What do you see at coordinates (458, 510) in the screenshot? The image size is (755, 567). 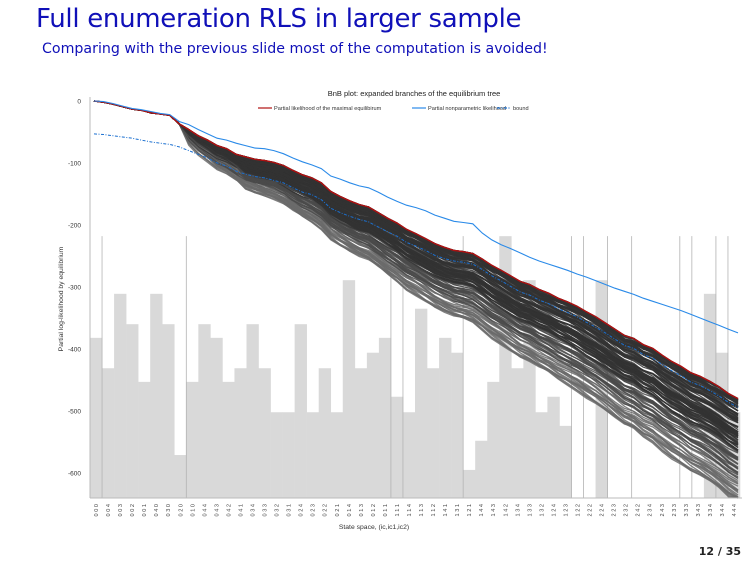 I see `x-tick-label: 1 3 1` at bounding box center [458, 510].